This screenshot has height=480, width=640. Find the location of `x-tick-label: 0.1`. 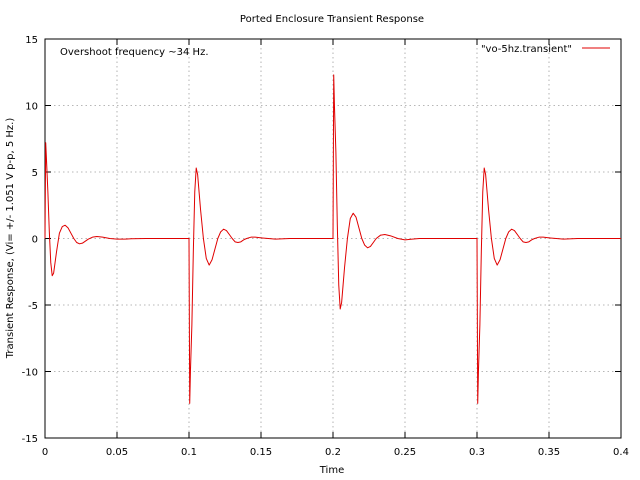

x-tick-label: 0.1 is located at coordinates (189, 452).